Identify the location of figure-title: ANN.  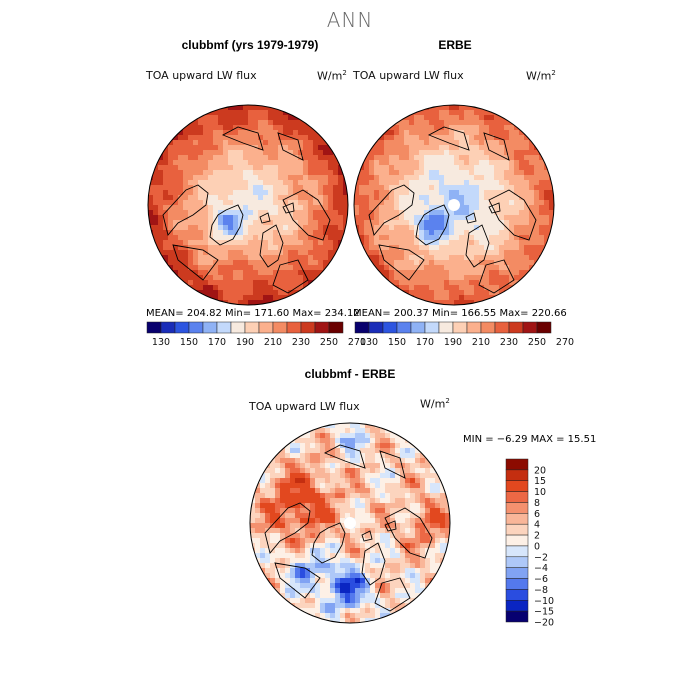
(350, 20).